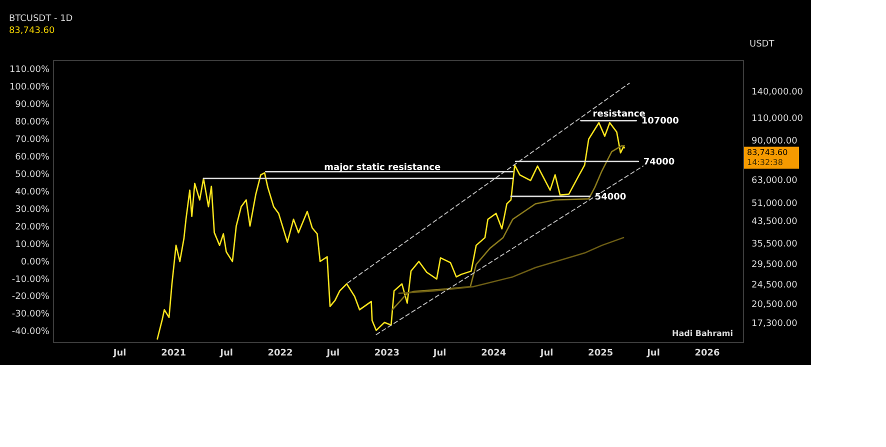 The image size is (886, 447). Describe the element at coordinates (31, 332) in the screenshot. I see `y2-tick-label: -40.00%` at that location.